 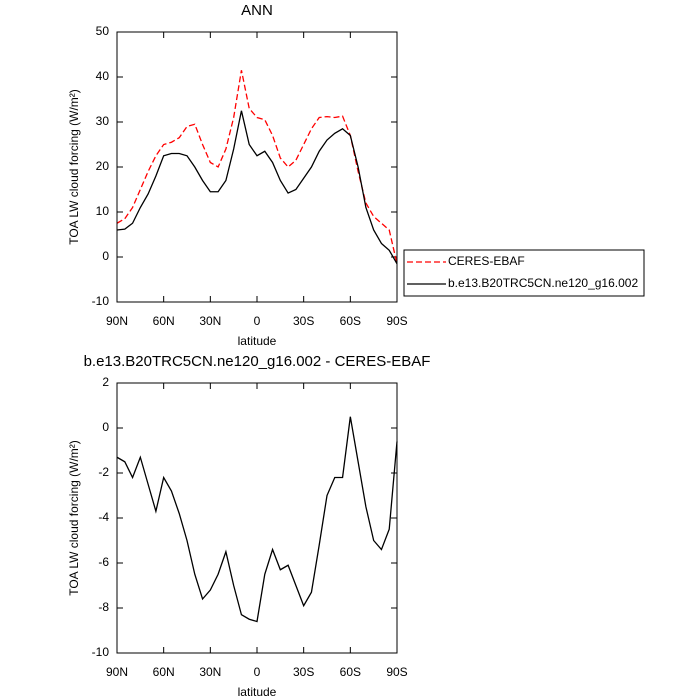 What do you see at coordinates (486, 261) in the screenshot?
I see `legend-label: CERES-EBAF` at bounding box center [486, 261].